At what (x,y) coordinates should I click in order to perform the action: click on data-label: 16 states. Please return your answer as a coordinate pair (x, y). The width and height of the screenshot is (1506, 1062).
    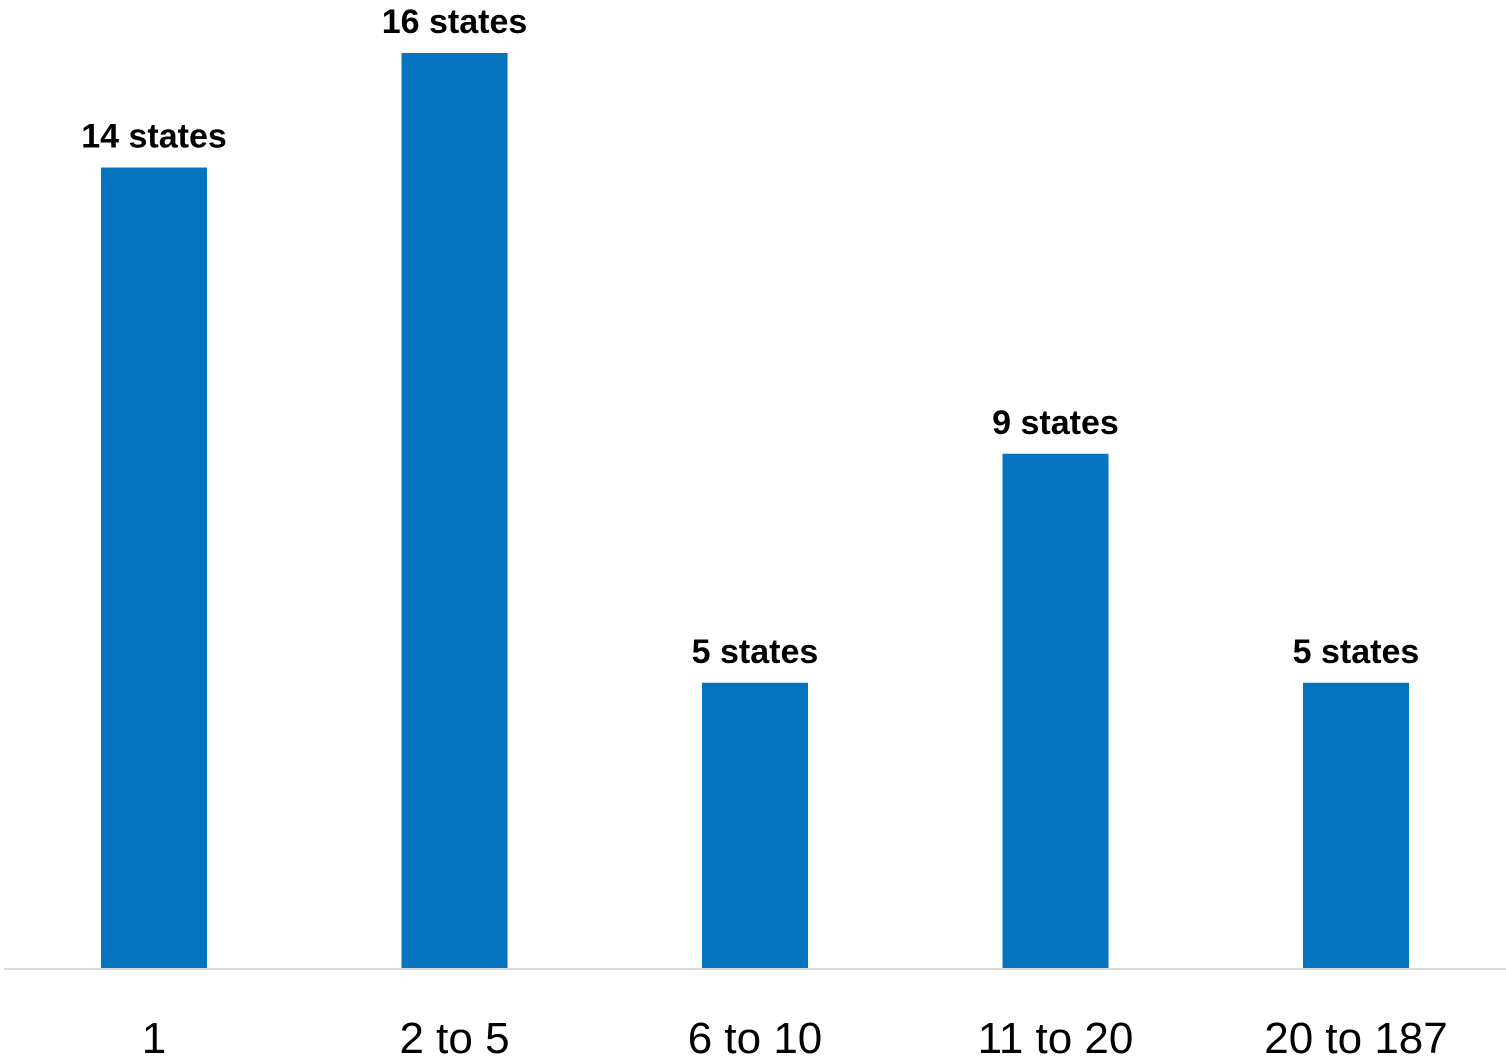
    Looking at the image, I should click on (455, 22).